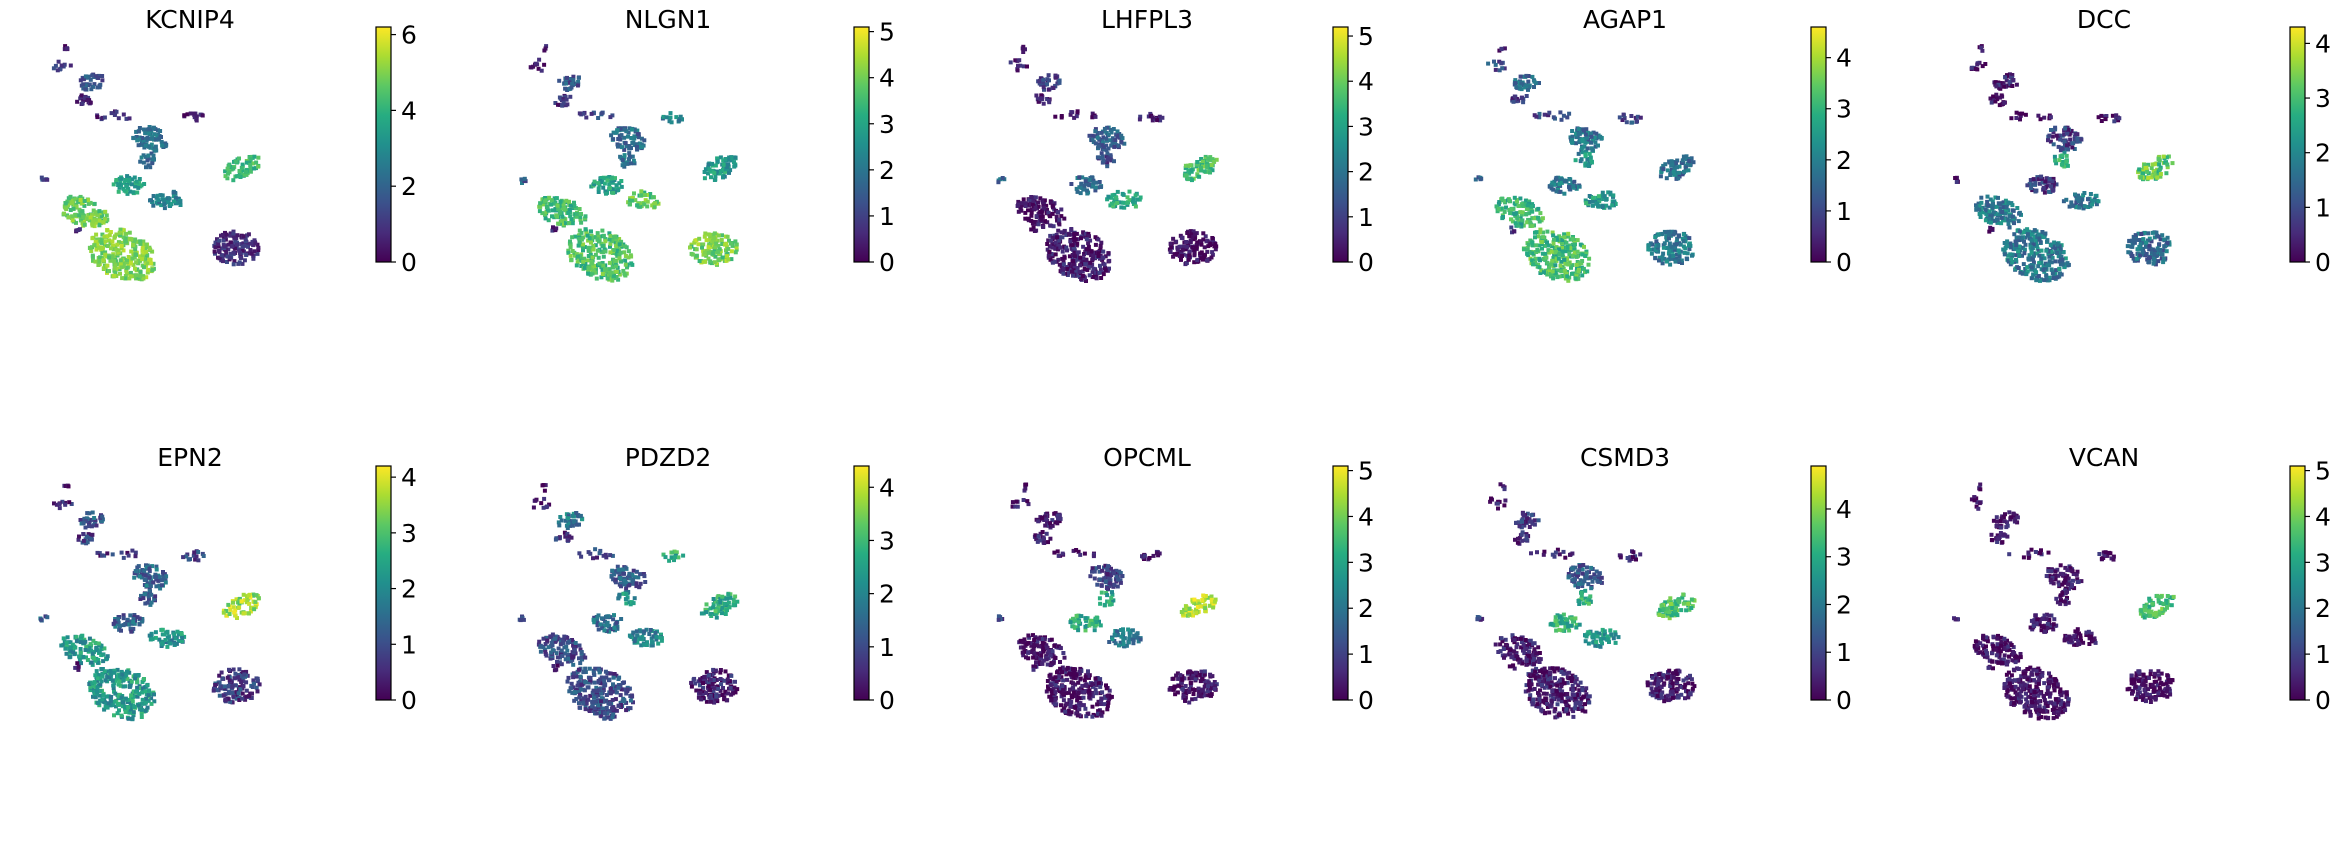  I want to click on cluster-c14, so click(1556, 255).